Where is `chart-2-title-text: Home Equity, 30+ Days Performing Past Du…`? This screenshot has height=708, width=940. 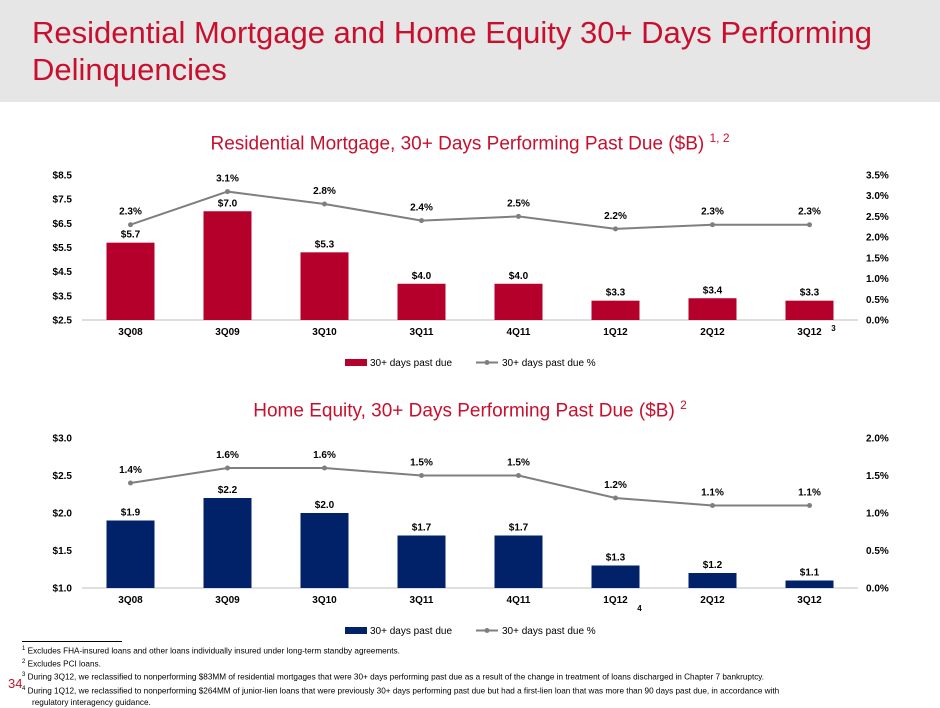 chart-2-title-text: Home Equity, 30+ Days Performing Past Du… is located at coordinates (464, 411).